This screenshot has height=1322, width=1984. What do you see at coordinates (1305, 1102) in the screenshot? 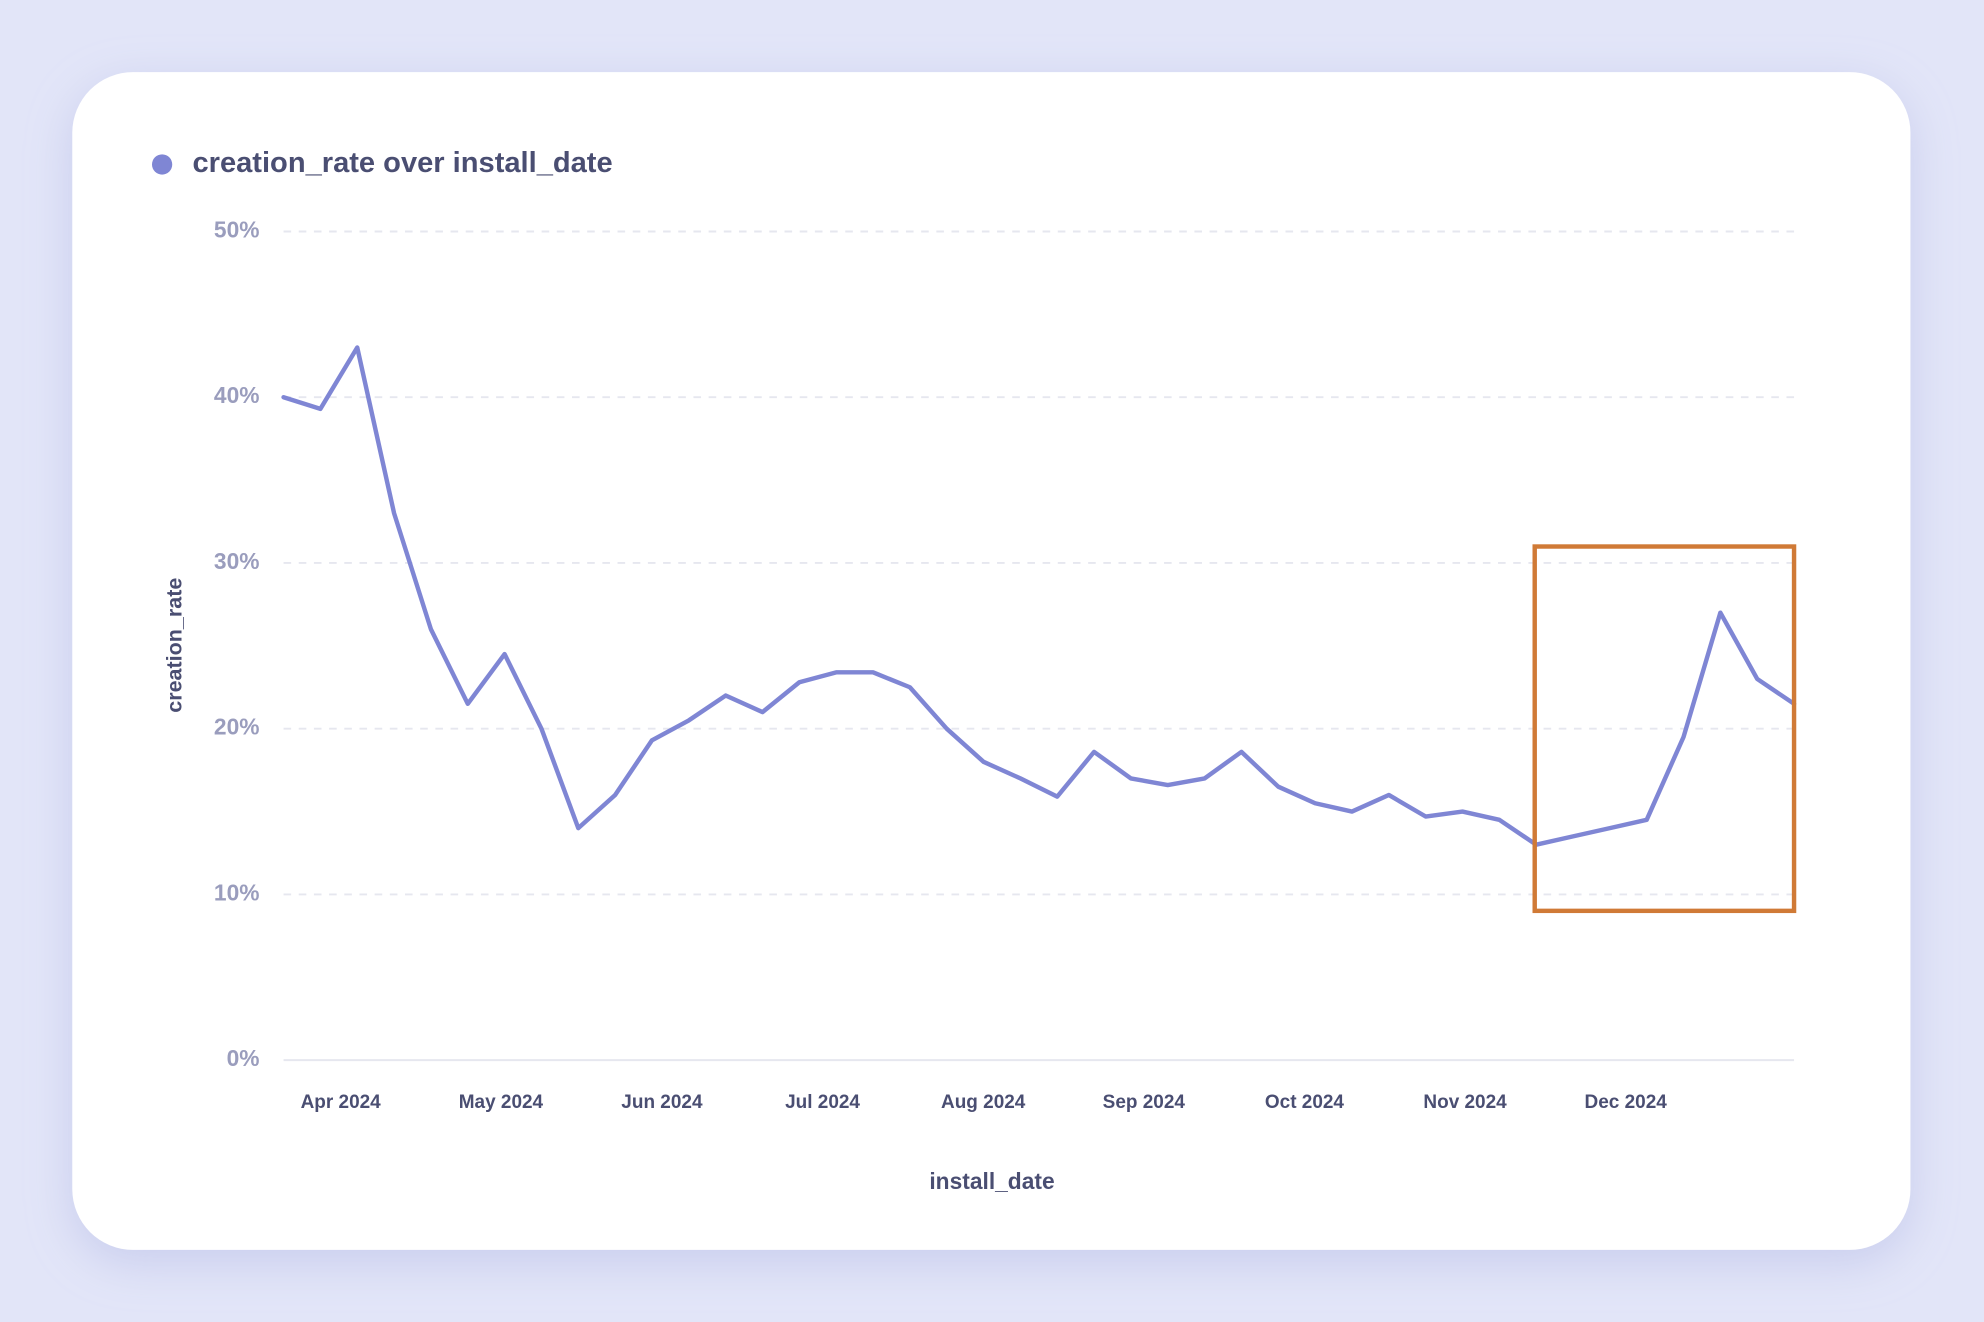
I see `x-tick-label: Oct 2024` at bounding box center [1305, 1102].